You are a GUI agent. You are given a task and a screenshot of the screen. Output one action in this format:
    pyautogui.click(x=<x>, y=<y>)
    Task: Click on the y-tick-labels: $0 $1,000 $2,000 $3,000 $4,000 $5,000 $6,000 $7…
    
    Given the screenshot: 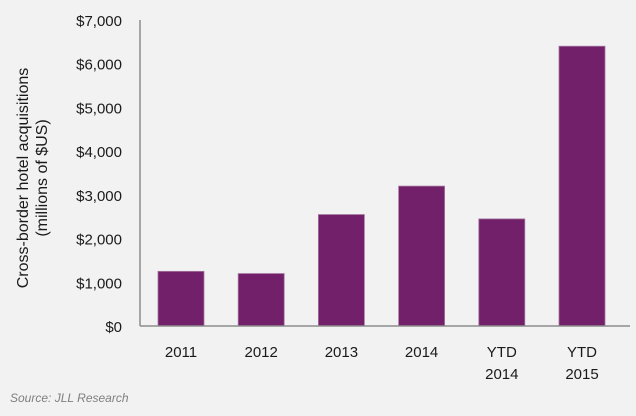 What is the action you would take?
    pyautogui.click(x=99, y=174)
    